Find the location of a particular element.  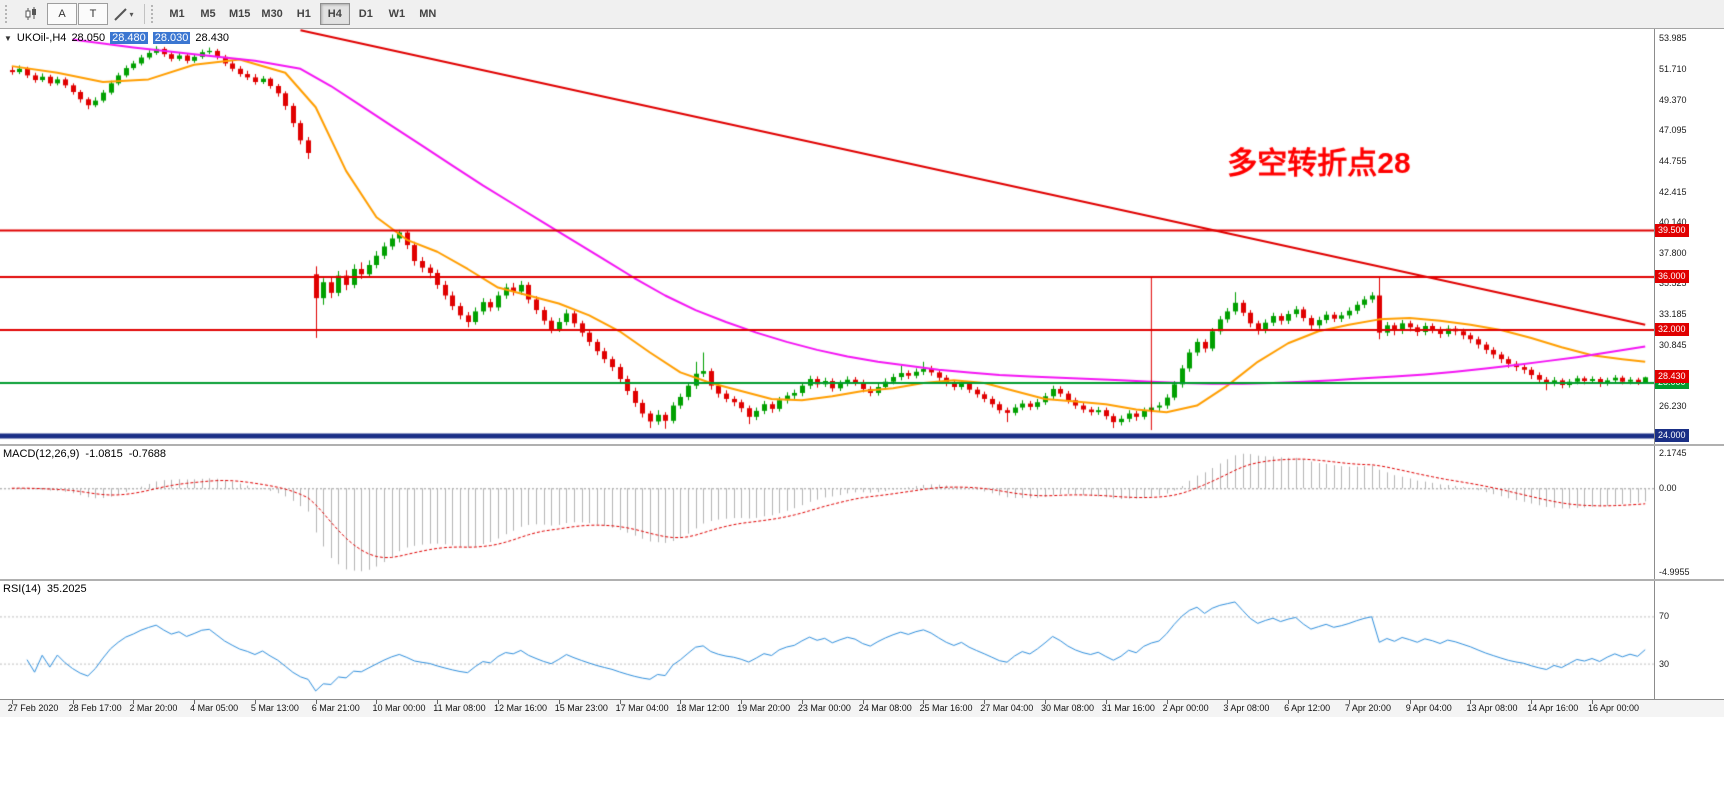

candlestick-icon is located at coordinates (30, 13).